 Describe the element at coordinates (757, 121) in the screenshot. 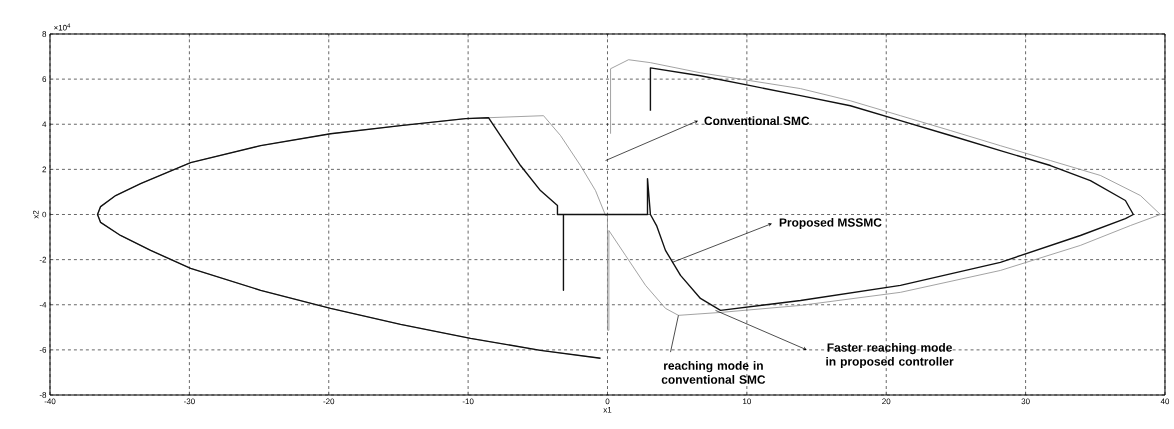

I see `annotation: Conventional SMC` at that location.